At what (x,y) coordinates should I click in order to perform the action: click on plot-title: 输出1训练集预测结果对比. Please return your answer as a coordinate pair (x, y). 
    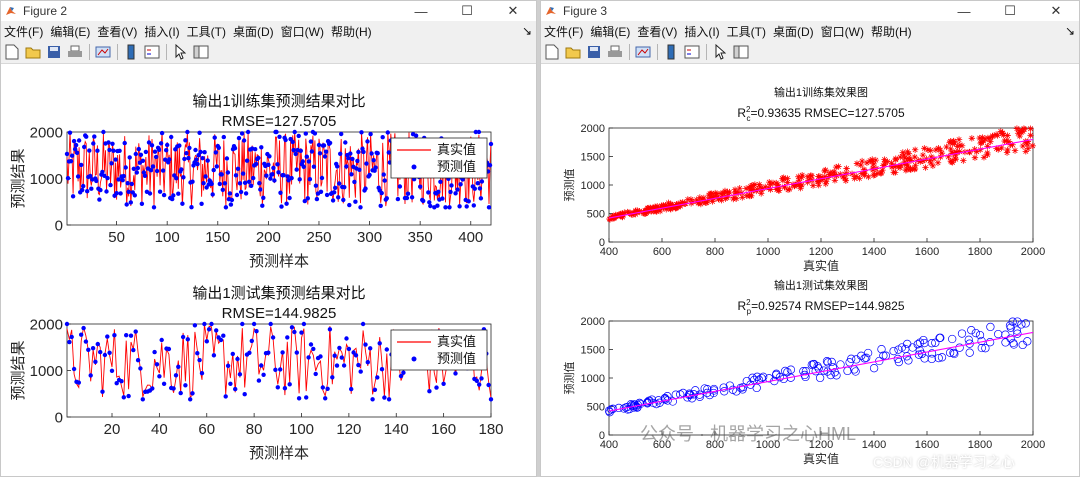
    Looking at the image, I should click on (278, 101).